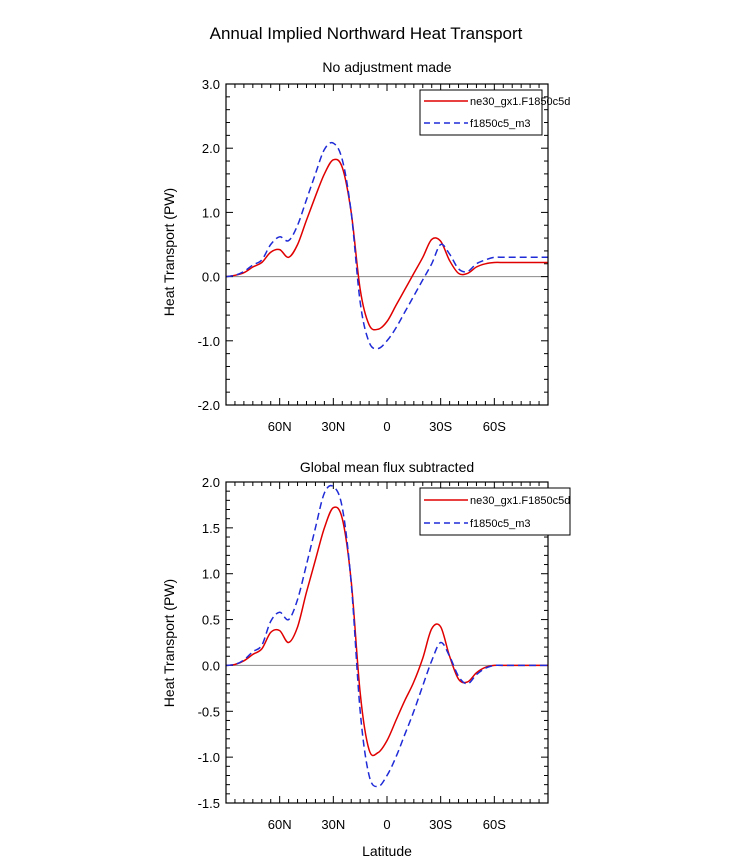 The width and height of the screenshot is (733, 859). What do you see at coordinates (209, 711) in the screenshot?
I see `y-tick-label: -0.5` at bounding box center [209, 711].